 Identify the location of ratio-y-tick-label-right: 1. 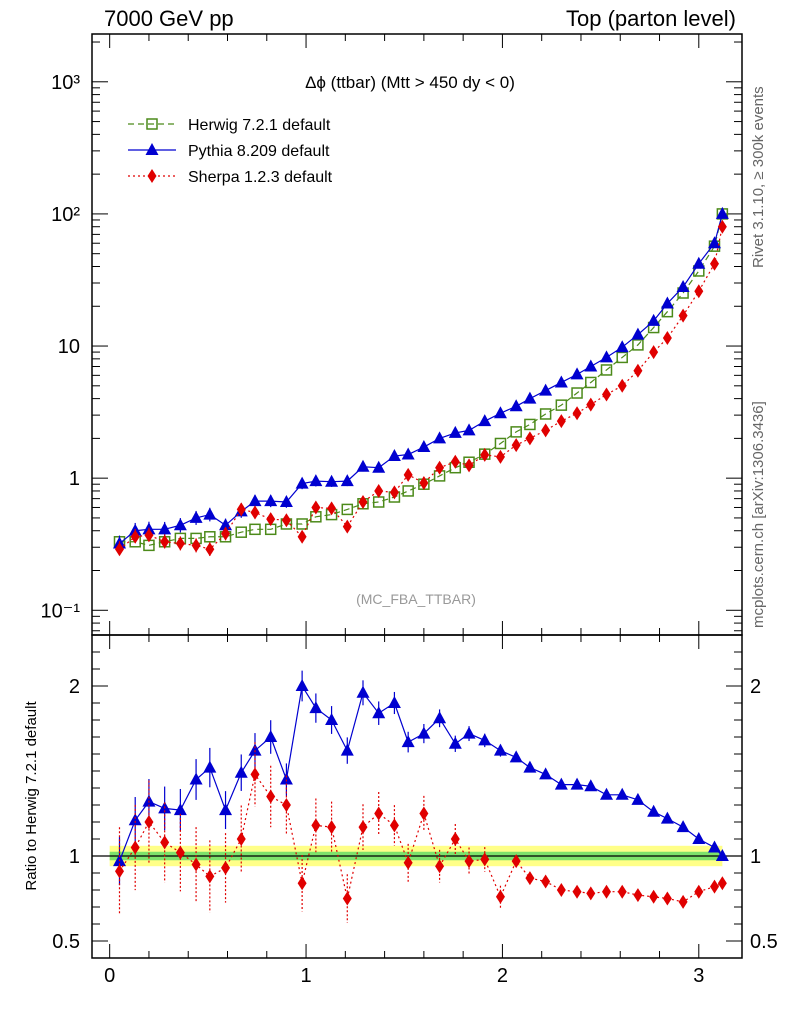
(755, 857).